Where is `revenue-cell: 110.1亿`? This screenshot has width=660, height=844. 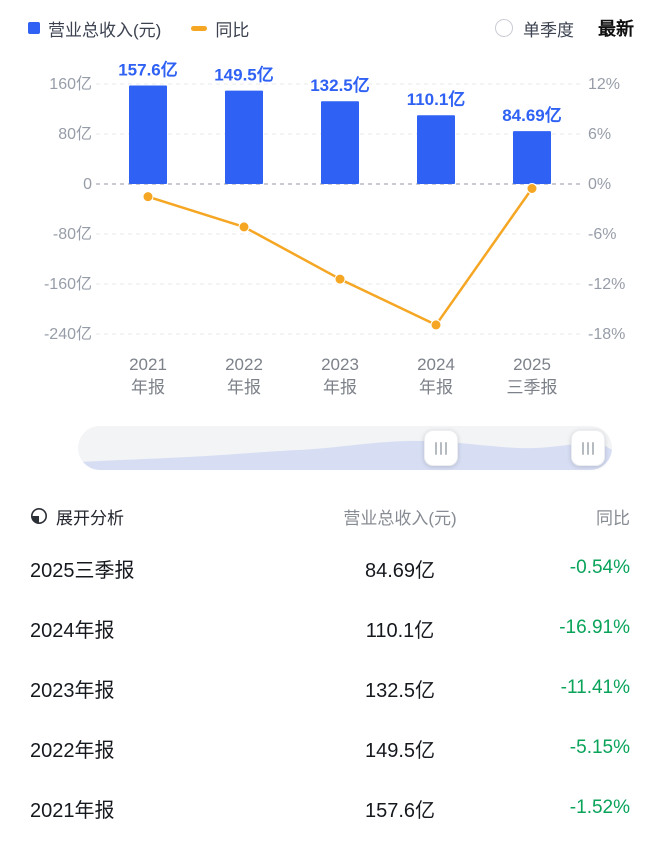
revenue-cell: 110.1亿 is located at coordinates (400, 630).